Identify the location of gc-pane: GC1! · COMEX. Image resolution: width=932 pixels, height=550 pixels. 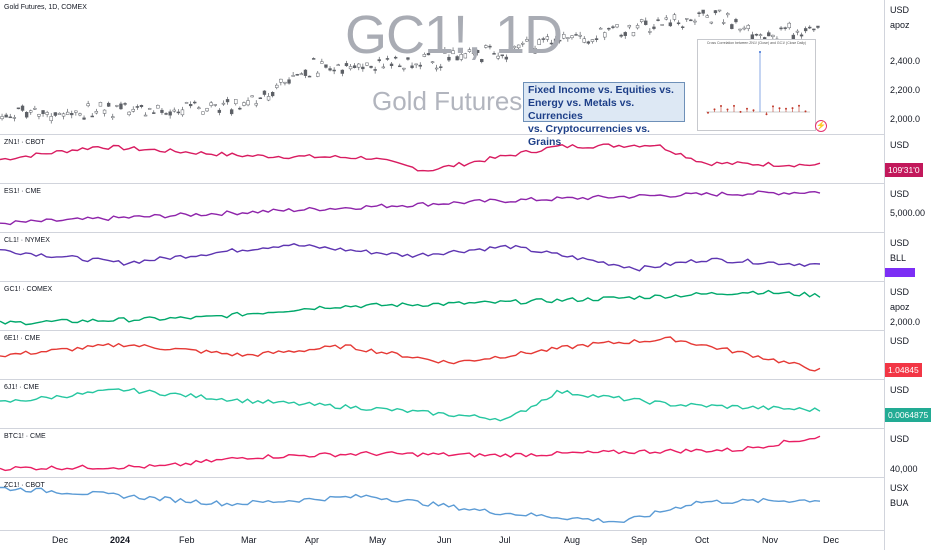
(442, 306).